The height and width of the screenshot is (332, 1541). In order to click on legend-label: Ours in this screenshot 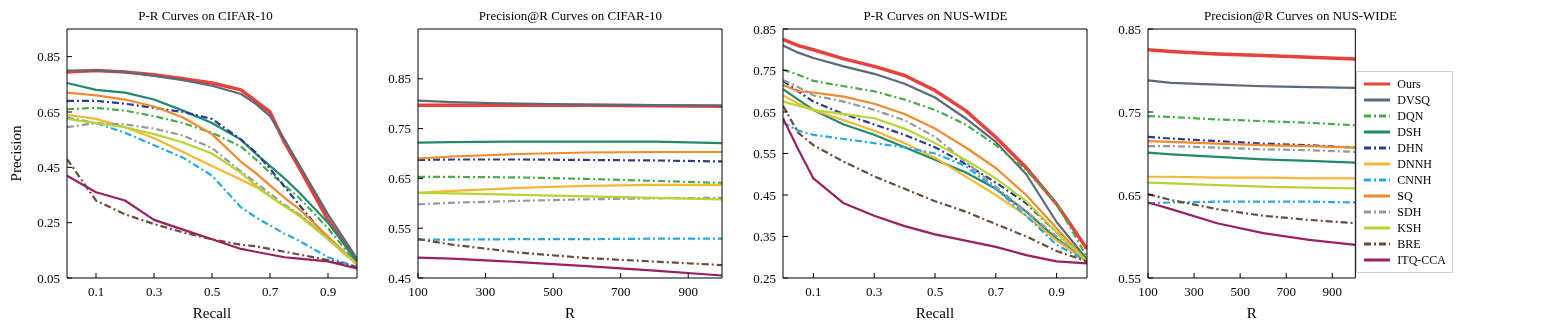, I will do `click(1409, 84)`.